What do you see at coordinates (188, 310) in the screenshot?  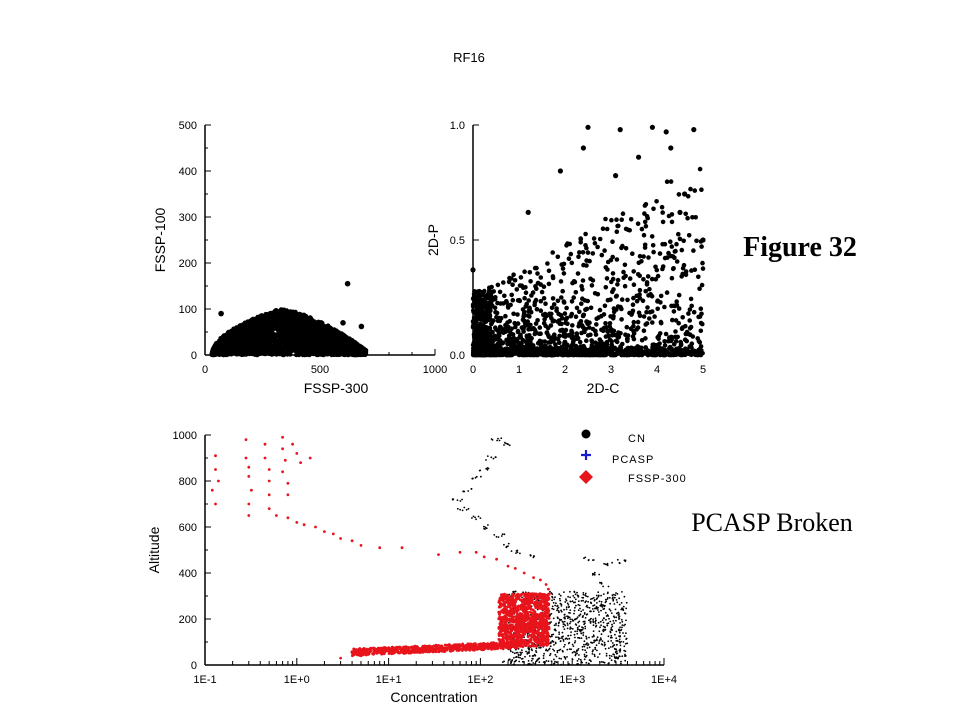 I see `fssp-y-tick-label: 100` at bounding box center [188, 310].